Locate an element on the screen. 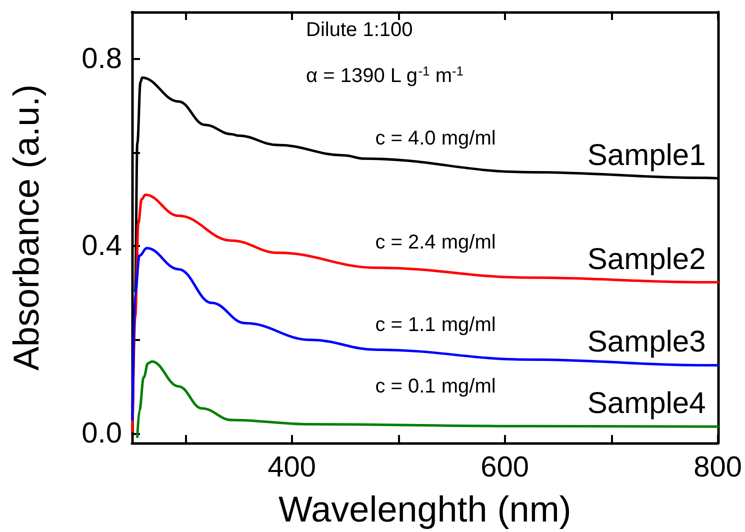  x-tick-label: 400 is located at coordinates (292, 468).